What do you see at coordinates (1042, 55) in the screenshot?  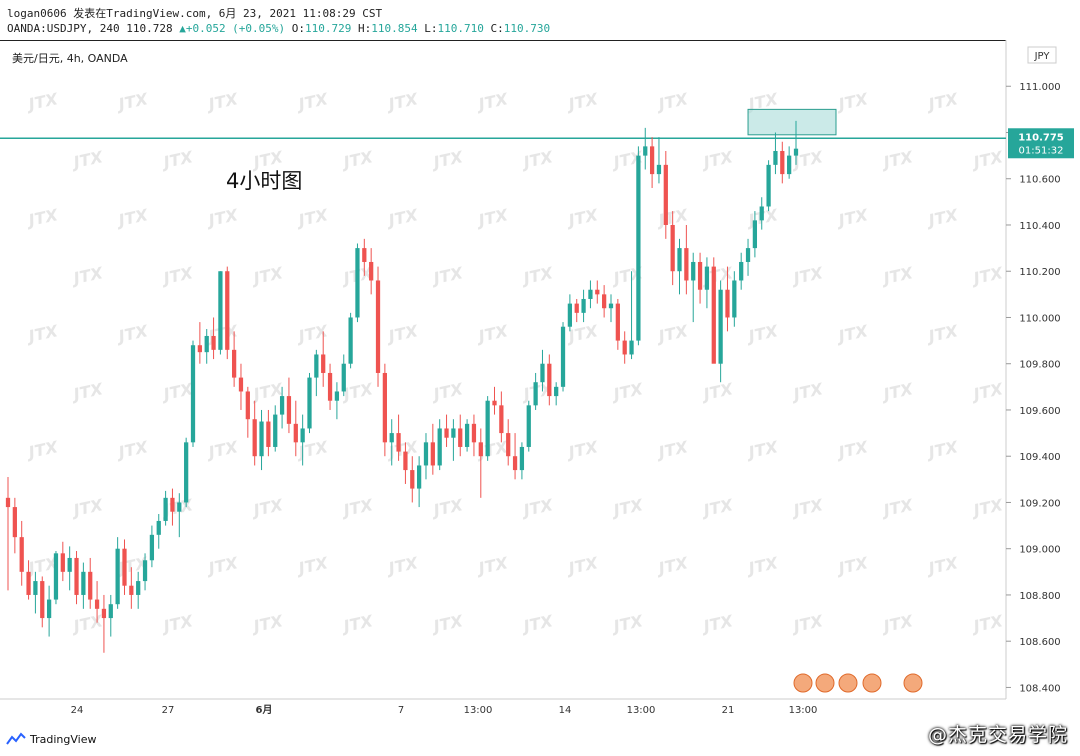 I see `currency-box` at bounding box center [1042, 55].